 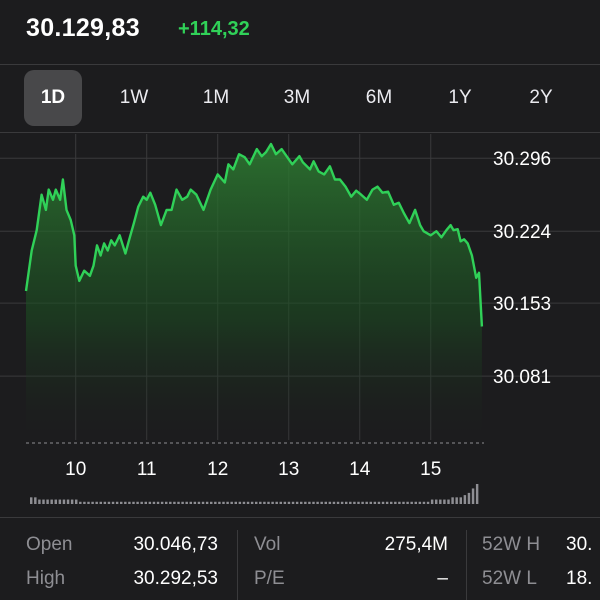 What do you see at coordinates (300, 517) in the screenshot?
I see `stats-divider` at bounding box center [300, 517].